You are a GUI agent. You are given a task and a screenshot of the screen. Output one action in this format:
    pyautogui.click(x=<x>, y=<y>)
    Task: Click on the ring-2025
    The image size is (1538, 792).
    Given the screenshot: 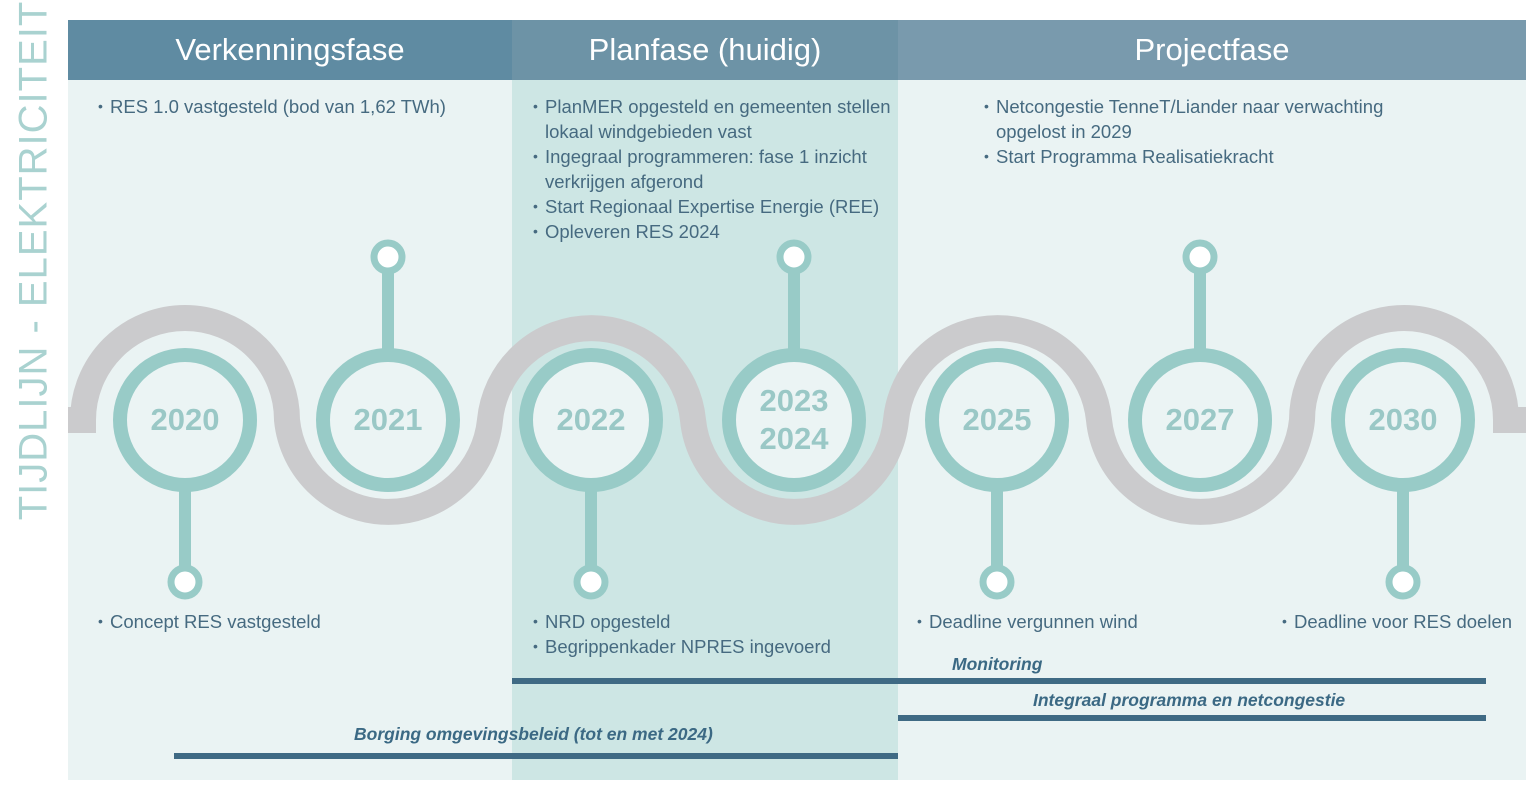 What is the action you would take?
    pyautogui.click(x=997, y=420)
    